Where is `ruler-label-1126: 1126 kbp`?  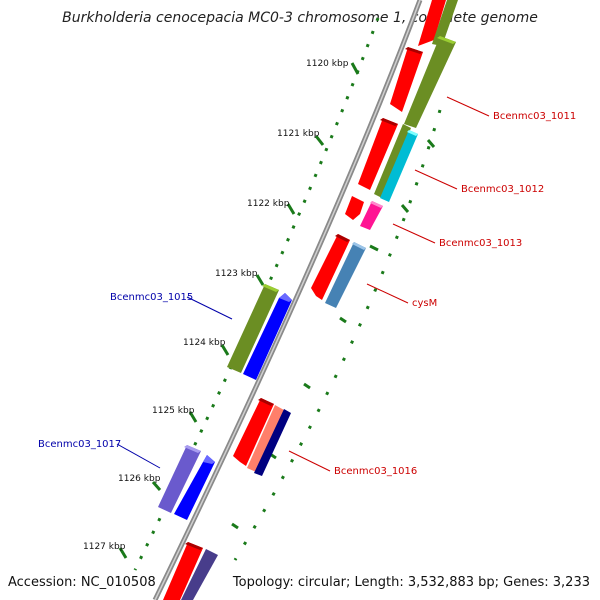
ruler-label-1126: 1126 kbp is located at coordinates (139, 479).